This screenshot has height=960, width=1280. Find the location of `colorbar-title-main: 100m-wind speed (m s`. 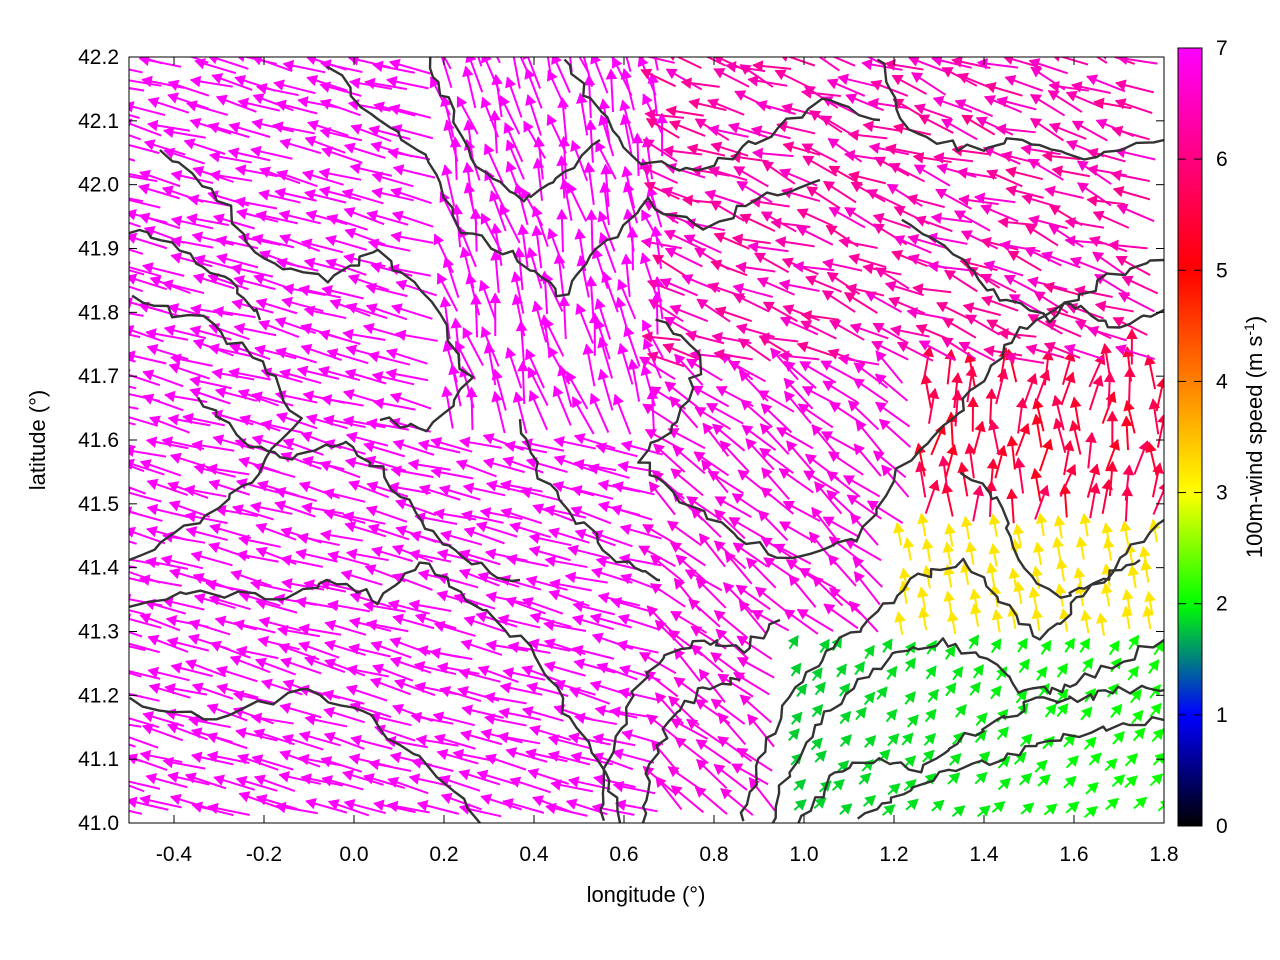

colorbar-title-main: 100m-wind speed (m s is located at coordinates (1254, 447).